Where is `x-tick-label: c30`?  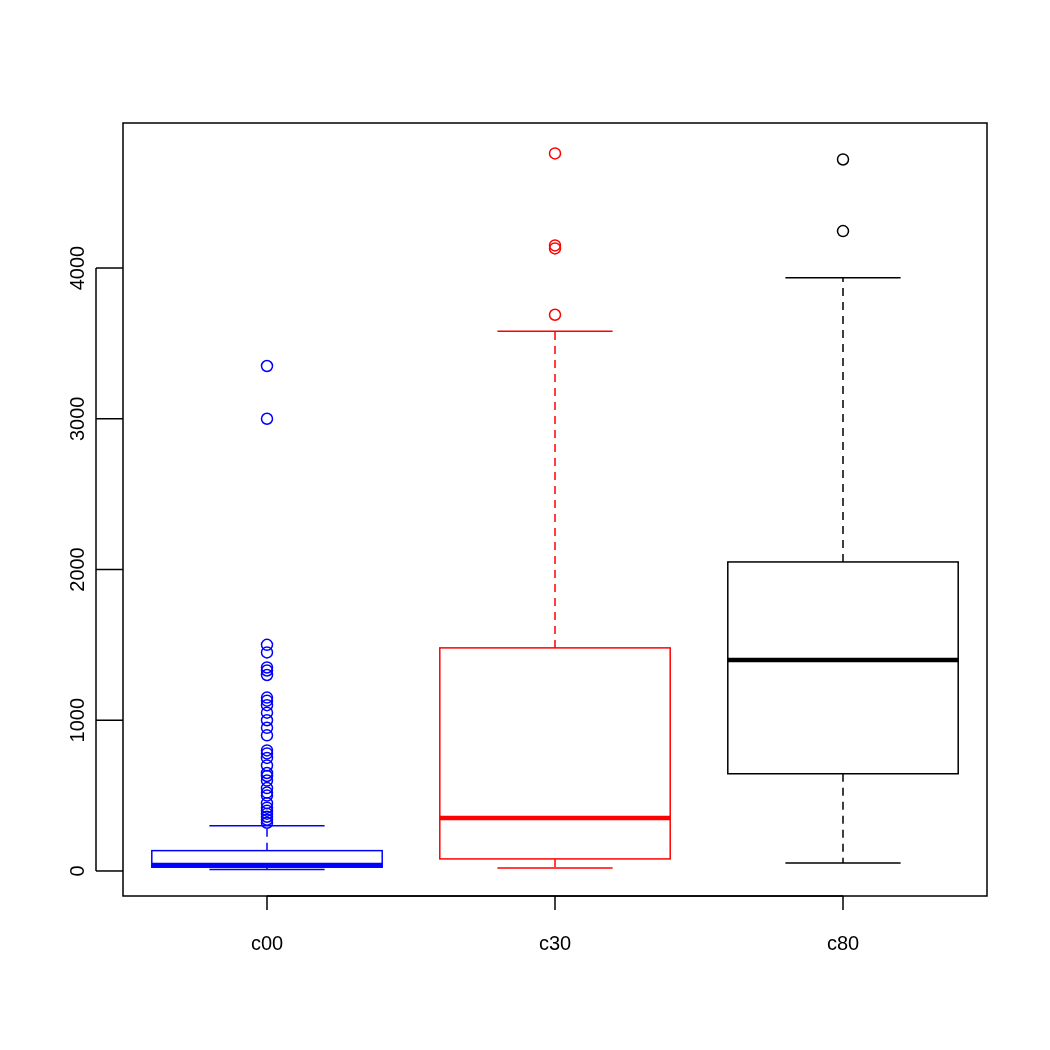 x-tick-label: c30 is located at coordinates (555, 943).